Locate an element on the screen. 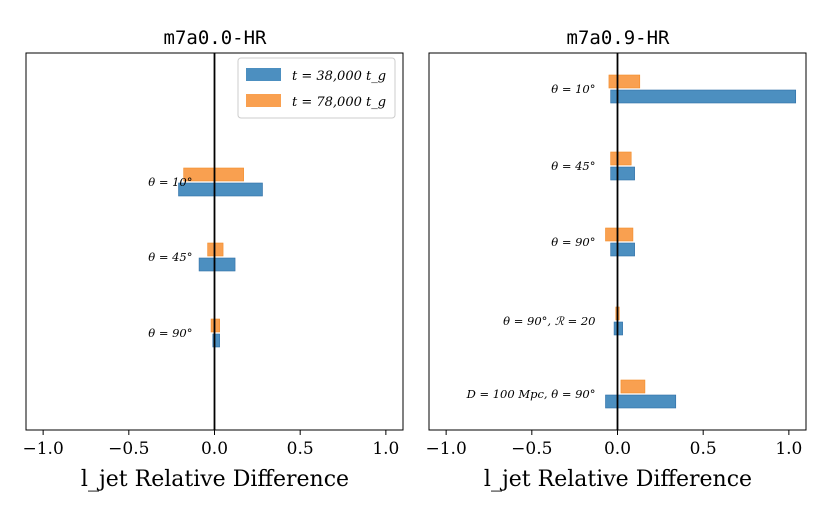 The width and height of the screenshot is (830, 519). right-x-tick-label-2: 0.0 is located at coordinates (617, 449).